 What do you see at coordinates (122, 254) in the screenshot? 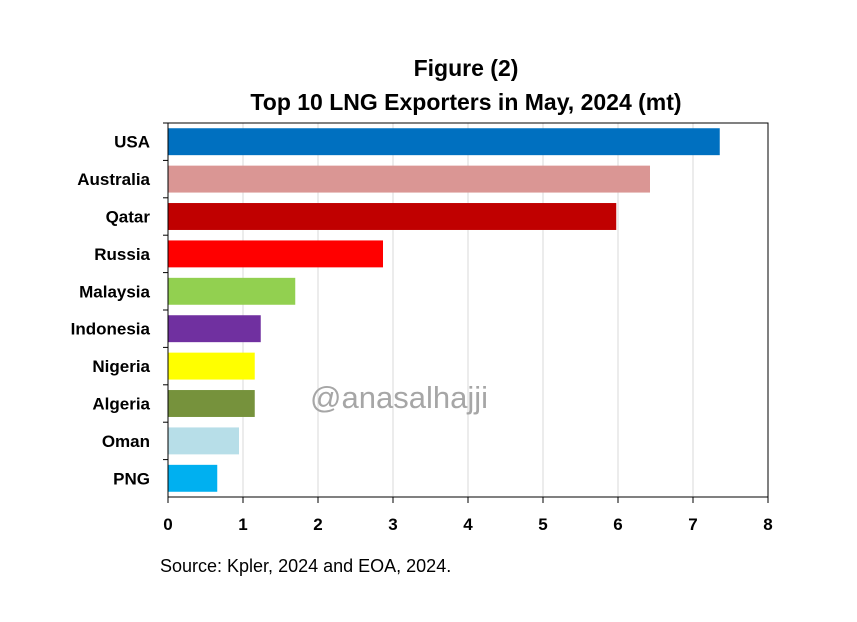
I see `category-label: Russia` at bounding box center [122, 254].